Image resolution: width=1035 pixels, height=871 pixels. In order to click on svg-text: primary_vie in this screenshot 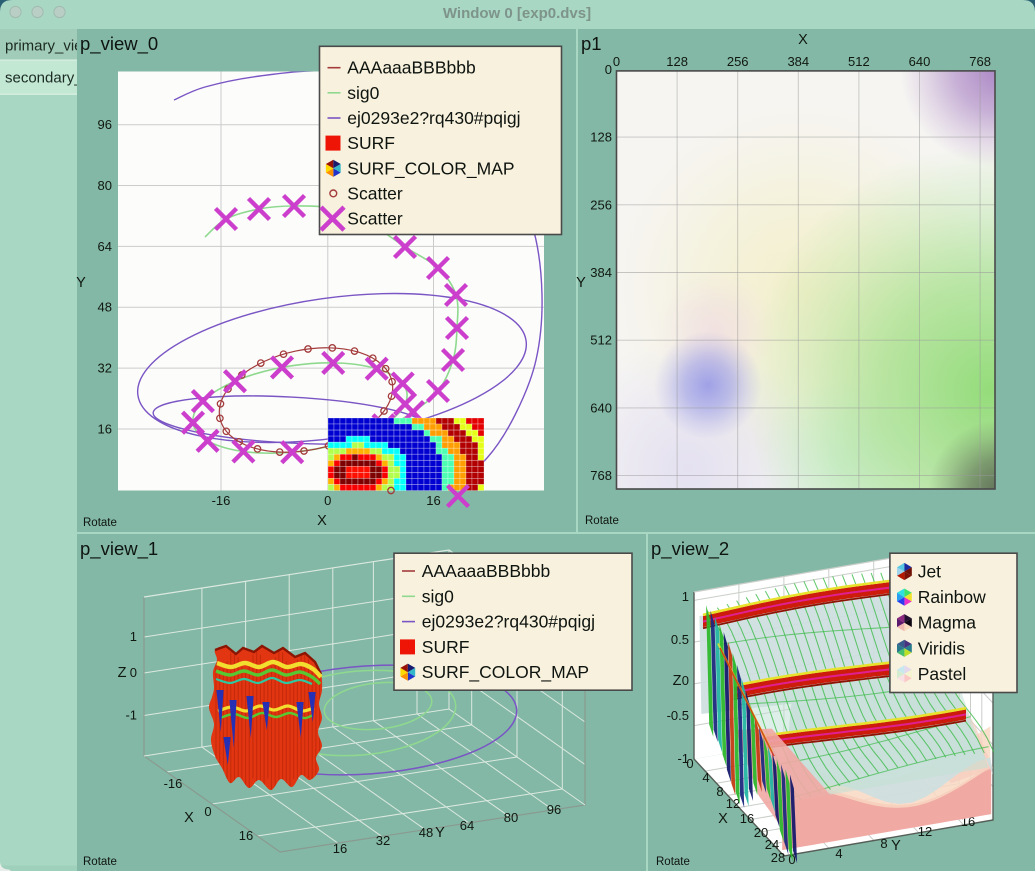, I will do `click(44, 46)`.